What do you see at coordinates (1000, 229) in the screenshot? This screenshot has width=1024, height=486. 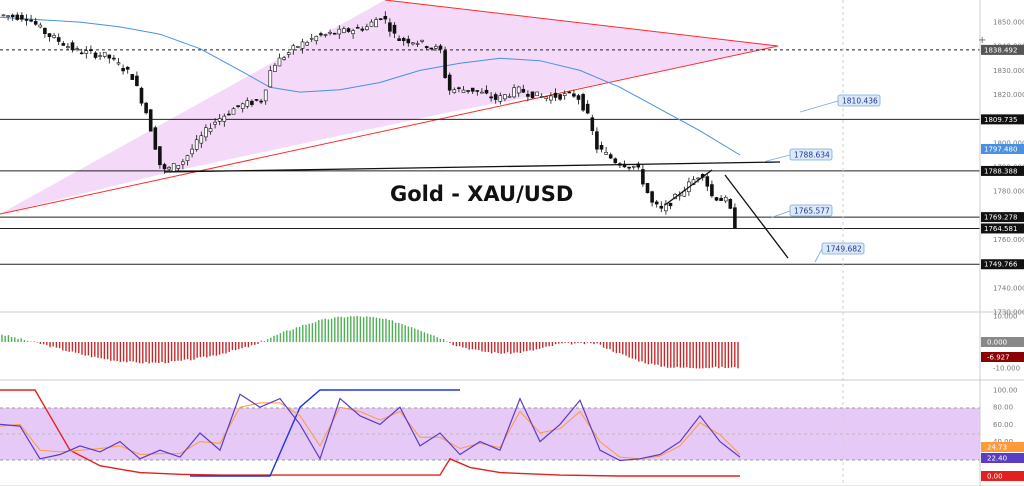 I see `price-level-badge-label: 1764.581` at bounding box center [1000, 229].